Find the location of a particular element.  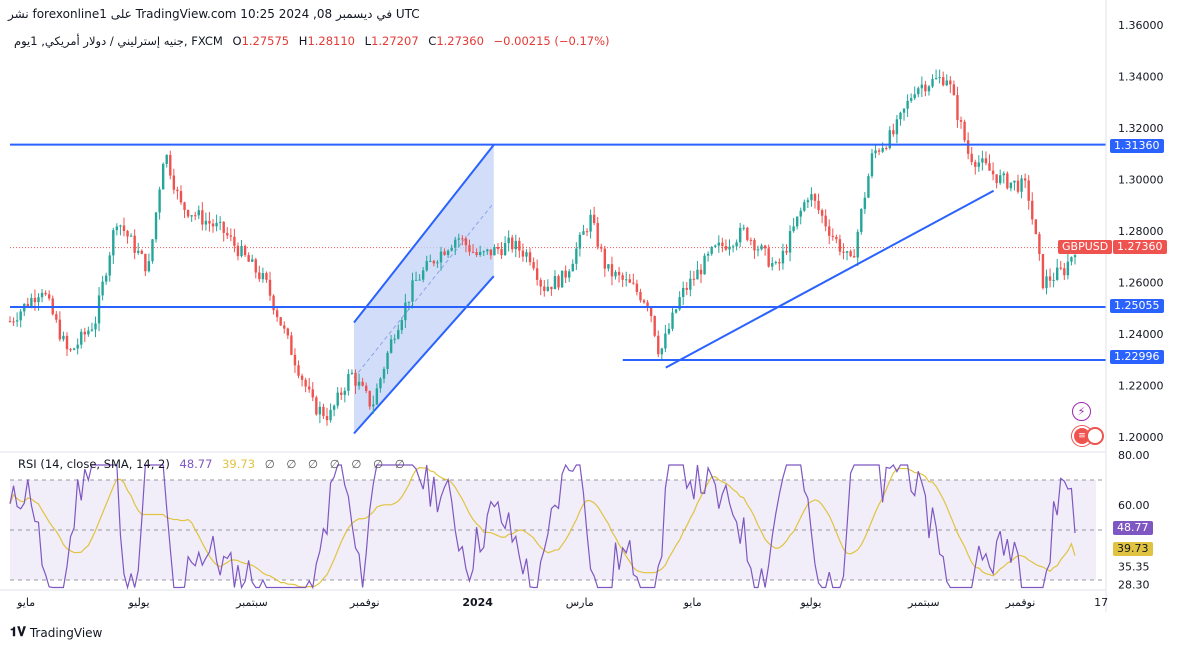

rsi-tick-label: 28.30 is located at coordinates (1134, 584).